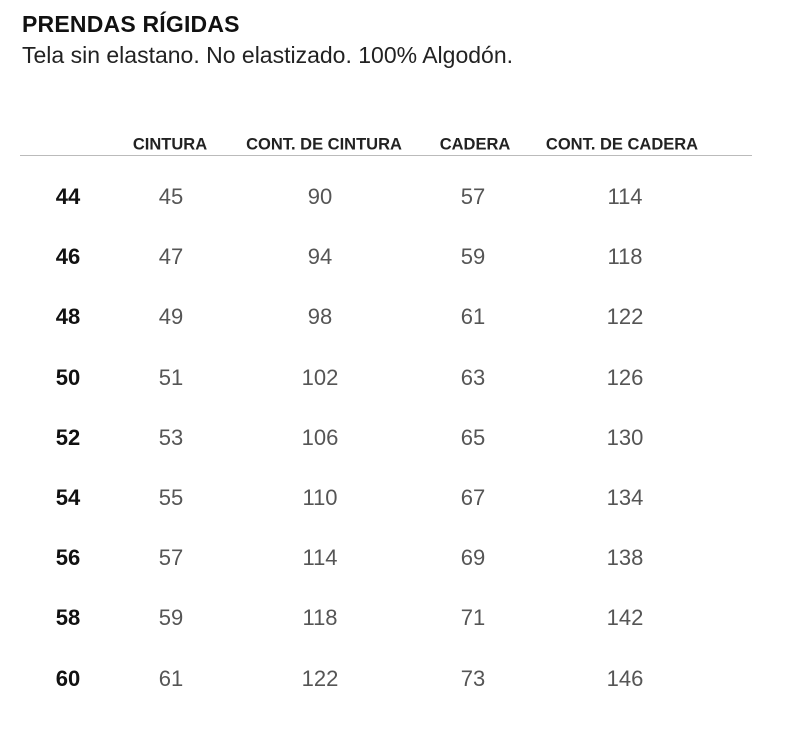 This screenshot has width=800, height=739. I want to click on cell-value: 63, so click(473, 377).